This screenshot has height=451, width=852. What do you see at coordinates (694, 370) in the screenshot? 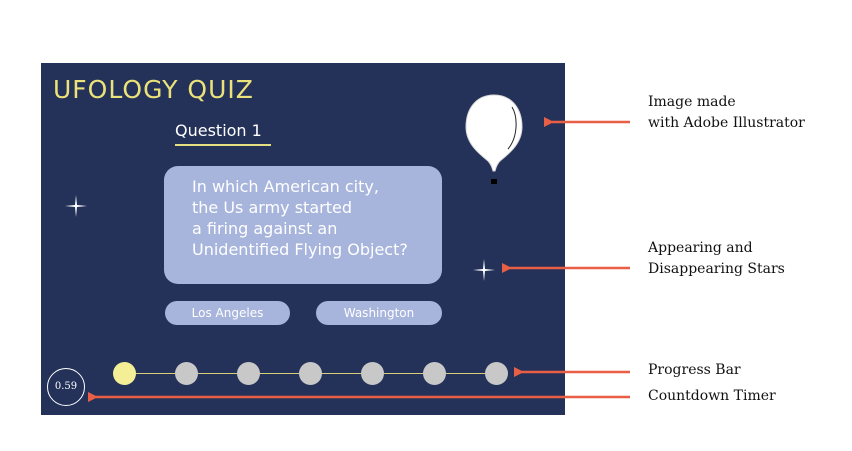
I see `annotation-progress-bar: Progress Bar` at bounding box center [694, 370].